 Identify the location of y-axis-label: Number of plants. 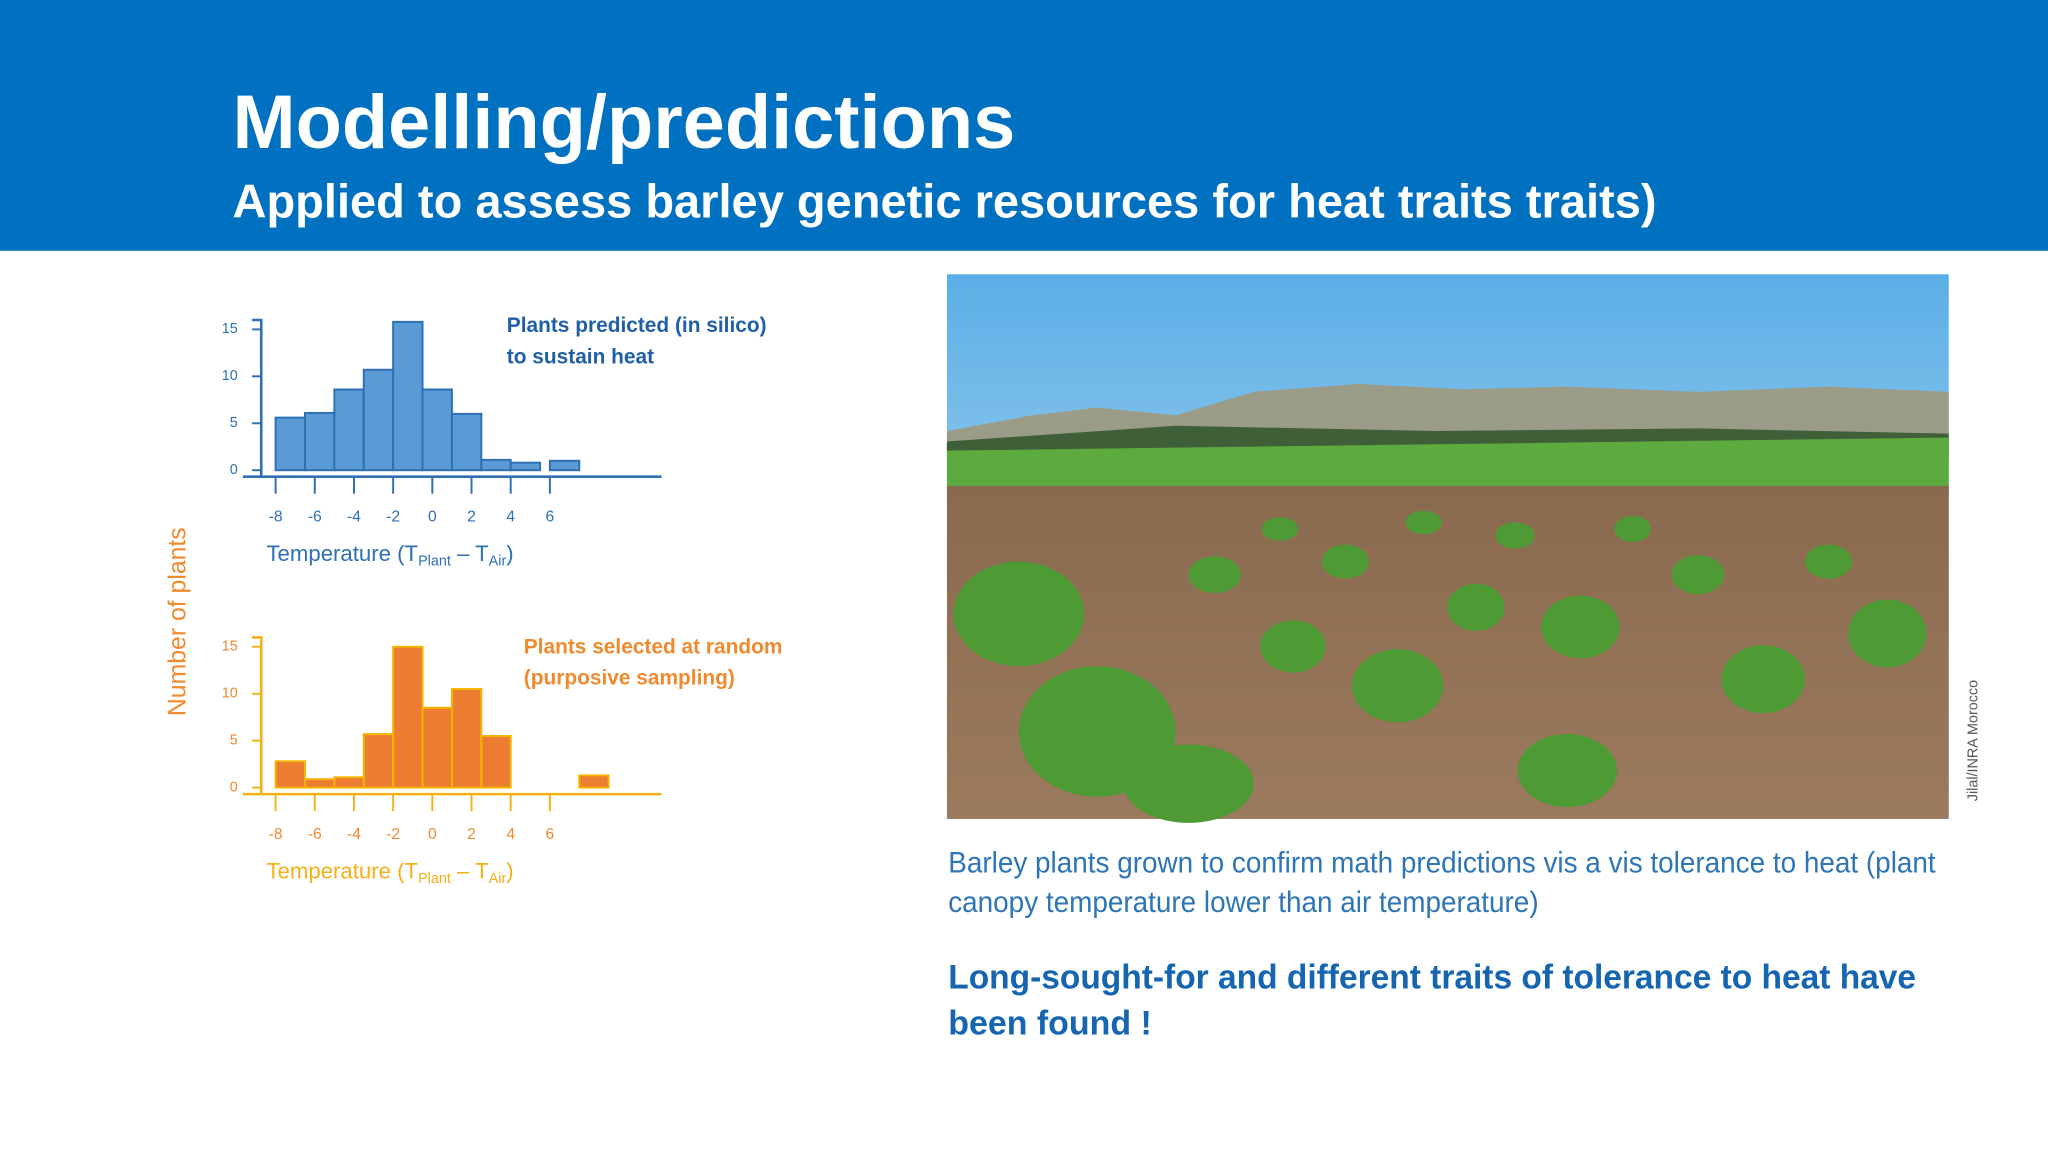
(177, 621).